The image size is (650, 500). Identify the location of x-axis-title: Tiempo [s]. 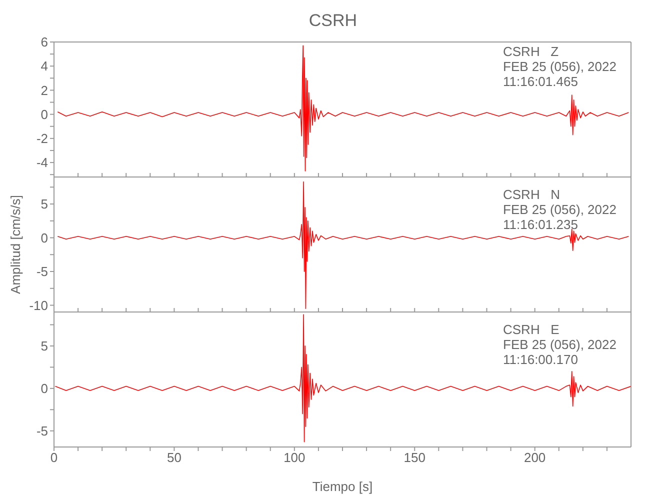
(342, 486).